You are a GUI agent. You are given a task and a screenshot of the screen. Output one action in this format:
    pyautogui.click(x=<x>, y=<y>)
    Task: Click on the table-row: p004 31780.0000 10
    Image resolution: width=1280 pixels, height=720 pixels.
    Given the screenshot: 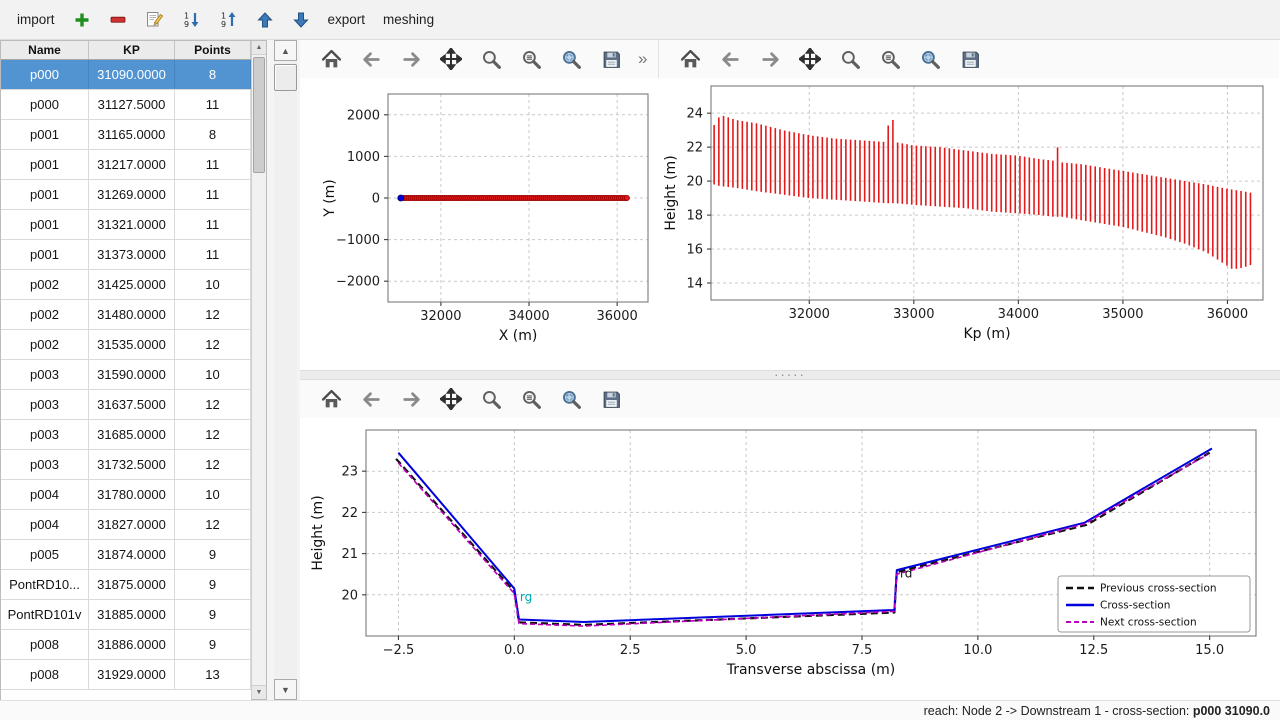 What is the action you would take?
    pyautogui.click(x=126, y=495)
    